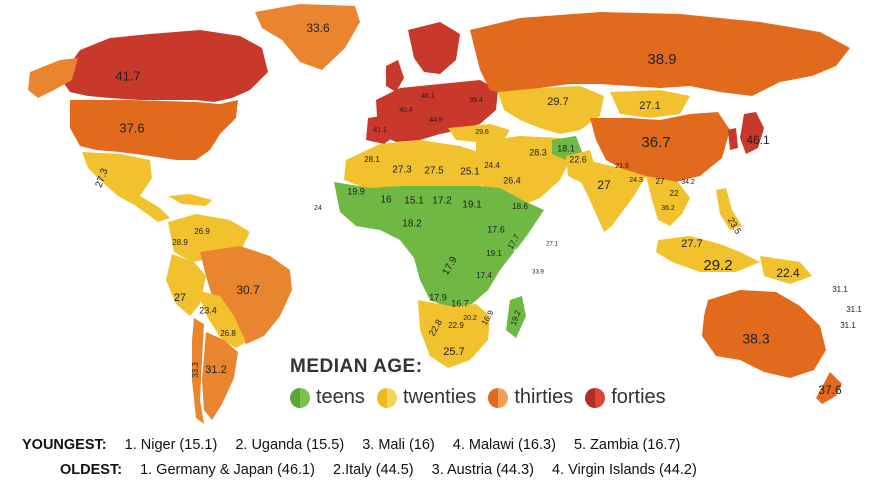 The image size is (873, 486). I want to click on label-germany: 46.1, so click(428, 96).